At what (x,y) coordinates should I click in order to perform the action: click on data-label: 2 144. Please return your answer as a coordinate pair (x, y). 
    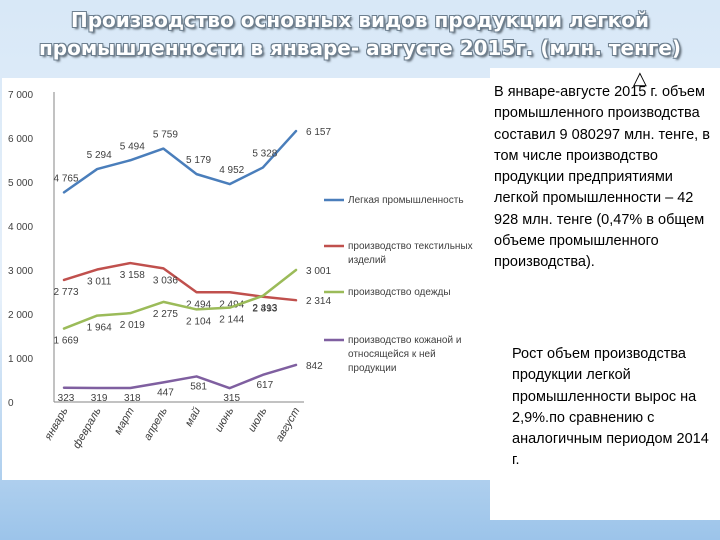
    Looking at the image, I should click on (231, 320).